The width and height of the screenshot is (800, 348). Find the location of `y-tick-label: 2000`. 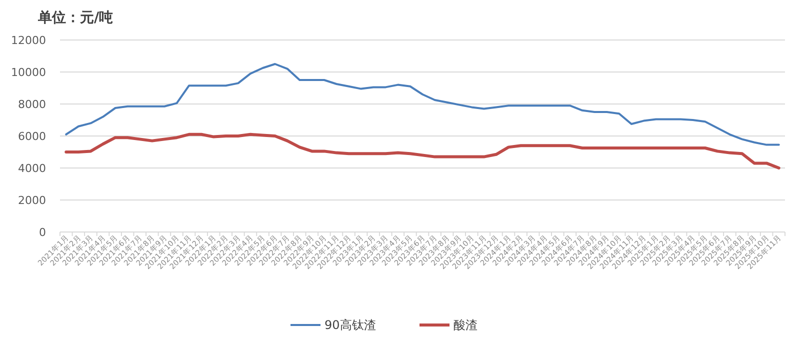

y-tick-label: 2000 is located at coordinates (32, 200).